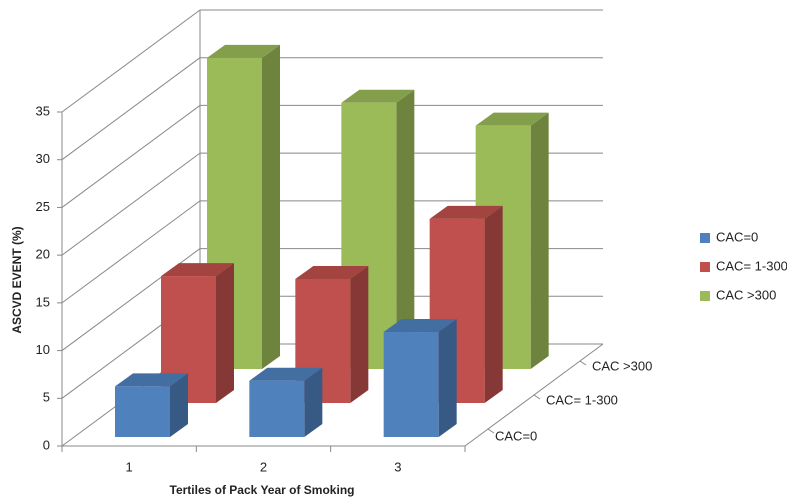 This screenshot has height=503, width=787. I want to click on y-tick-label: 10, so click(43, 349).